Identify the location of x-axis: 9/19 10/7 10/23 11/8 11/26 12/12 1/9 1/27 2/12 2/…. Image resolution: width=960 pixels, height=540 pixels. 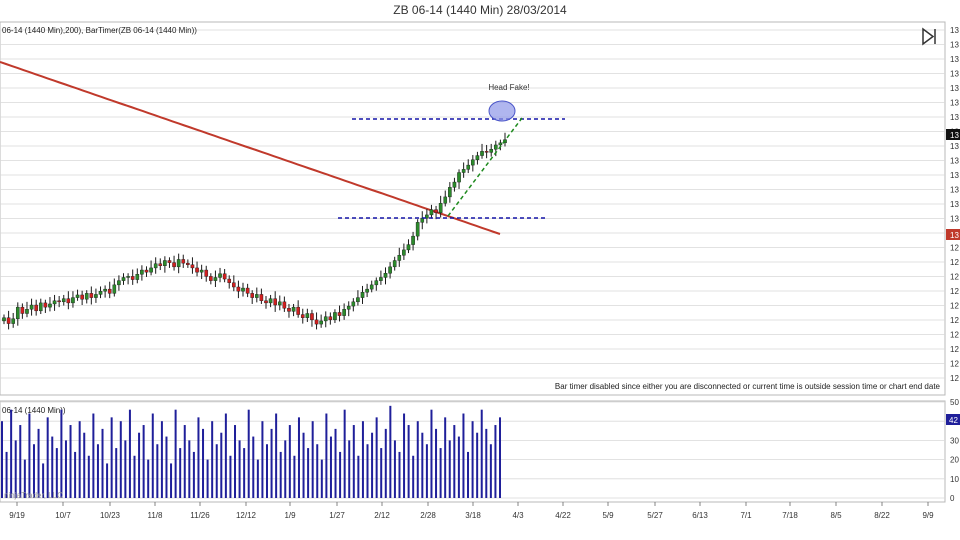
(471, 511).